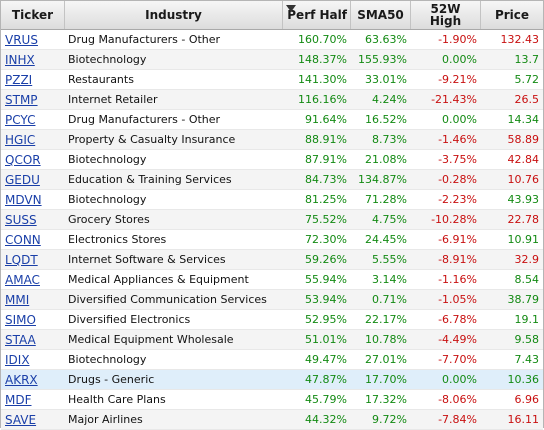 The image size is (544, 430). Describe the element at coordinates (381, 15) in the screenshot. I see `column-header-sma50: SMA50` at that location.